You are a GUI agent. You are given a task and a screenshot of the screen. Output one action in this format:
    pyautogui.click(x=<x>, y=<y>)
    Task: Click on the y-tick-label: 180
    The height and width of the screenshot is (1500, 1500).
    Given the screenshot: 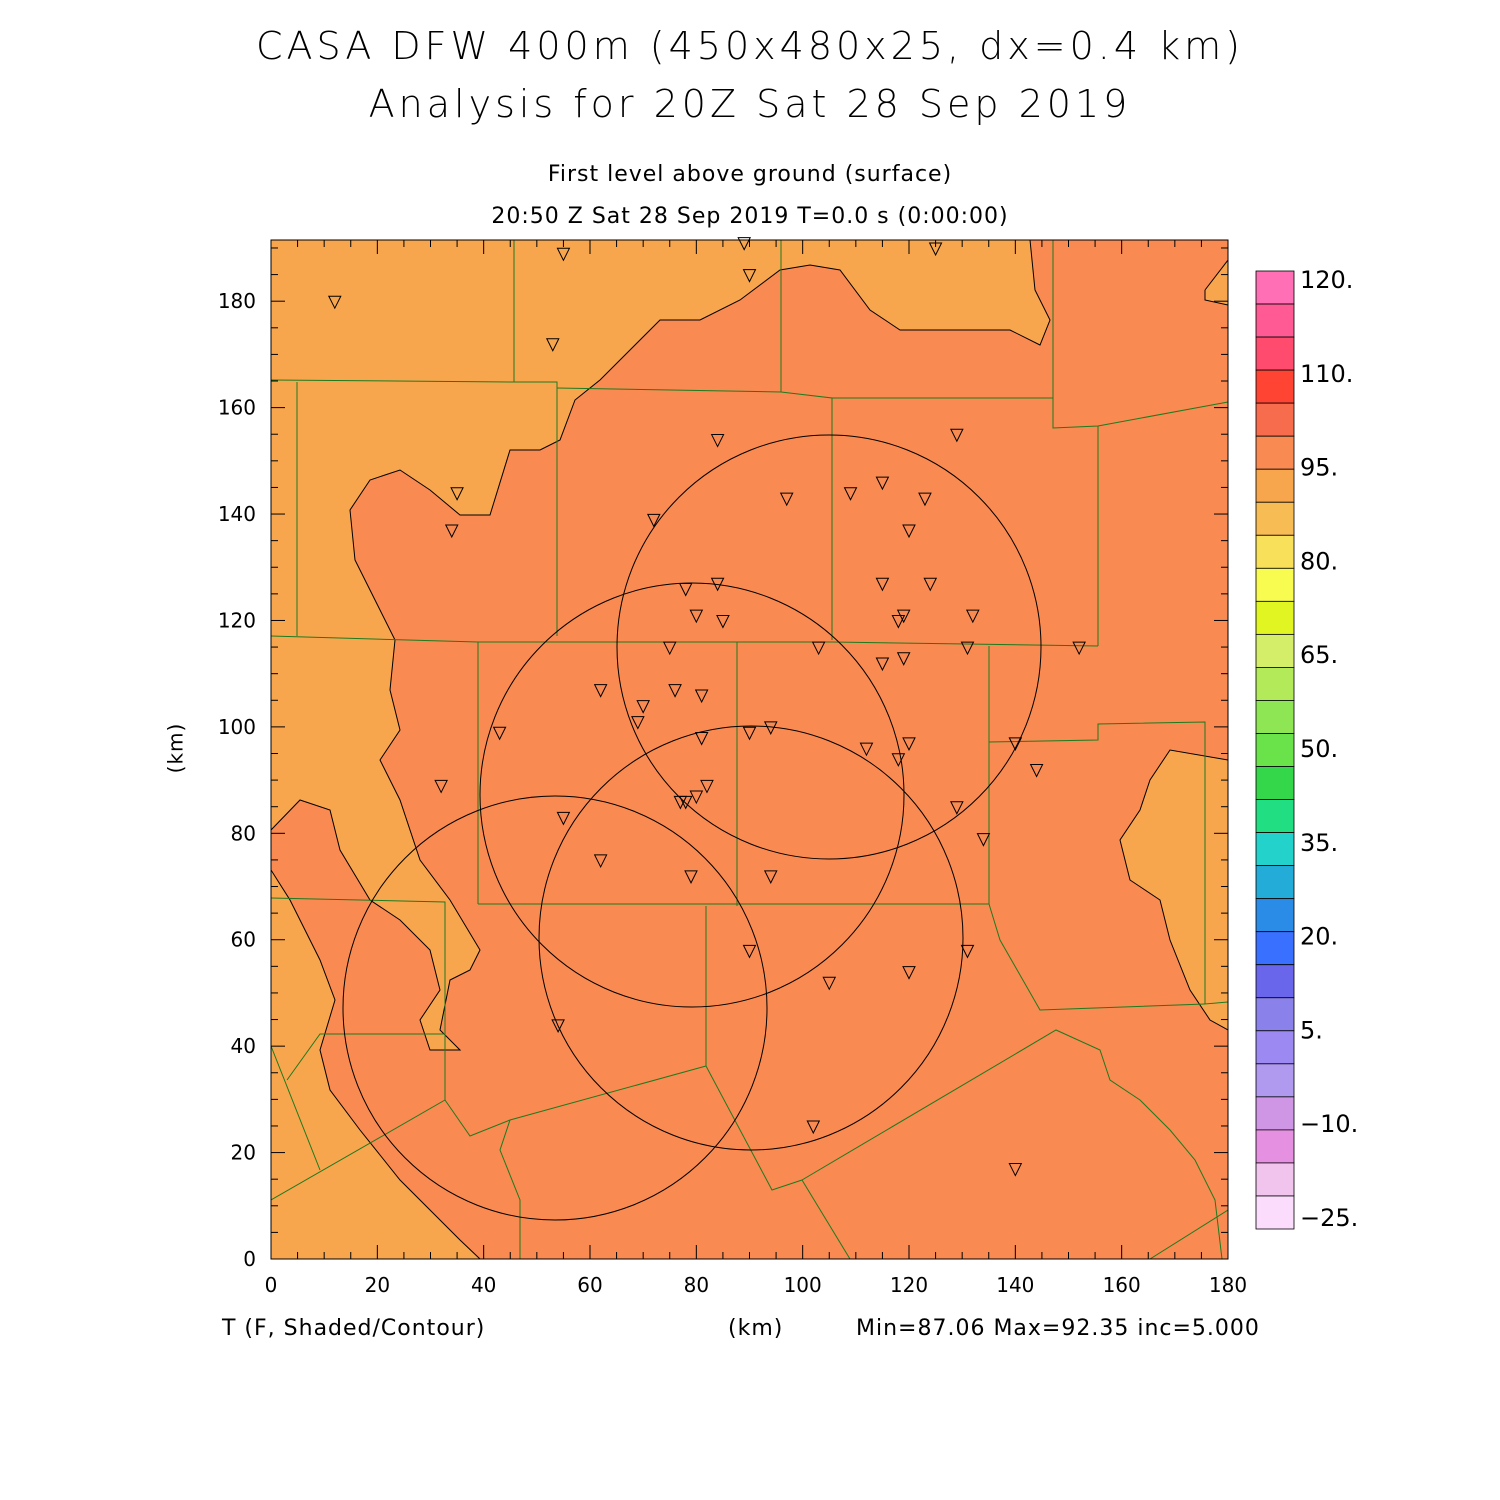 What is the action you would take?
    pyautogui.click(x=237, y=301)
    